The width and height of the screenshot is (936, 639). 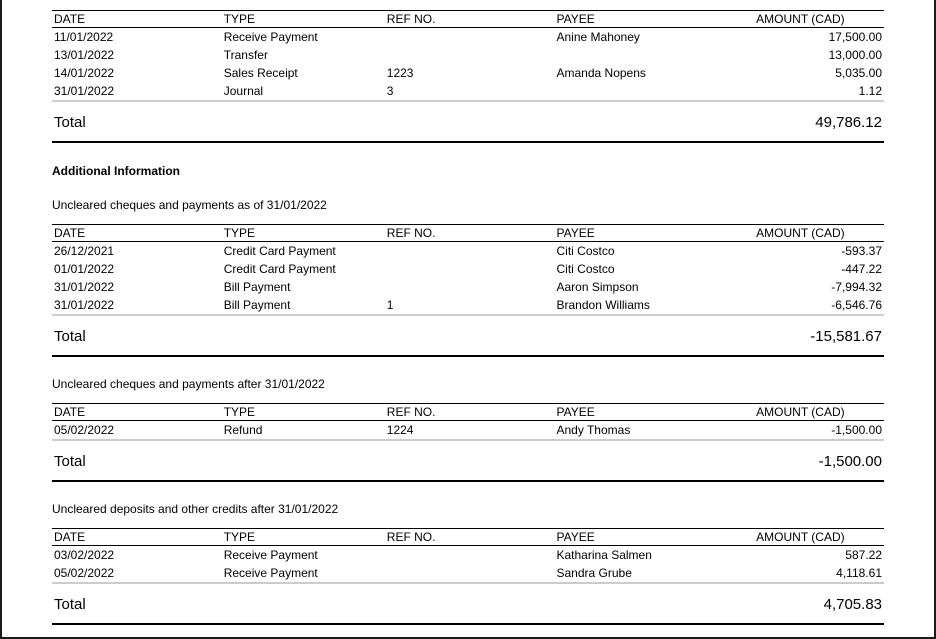 I want to click on cell-amount: 4,118.61, so click(x=819, y=574).